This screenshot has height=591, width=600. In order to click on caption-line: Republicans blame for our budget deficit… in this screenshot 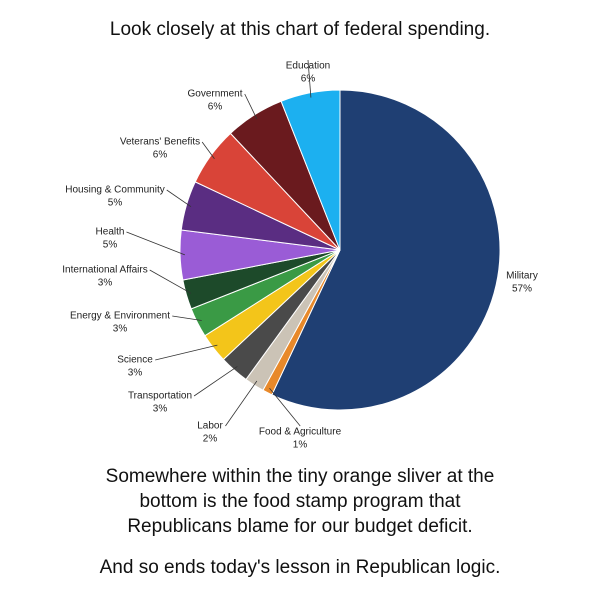, I will do `click(299, 526)`.